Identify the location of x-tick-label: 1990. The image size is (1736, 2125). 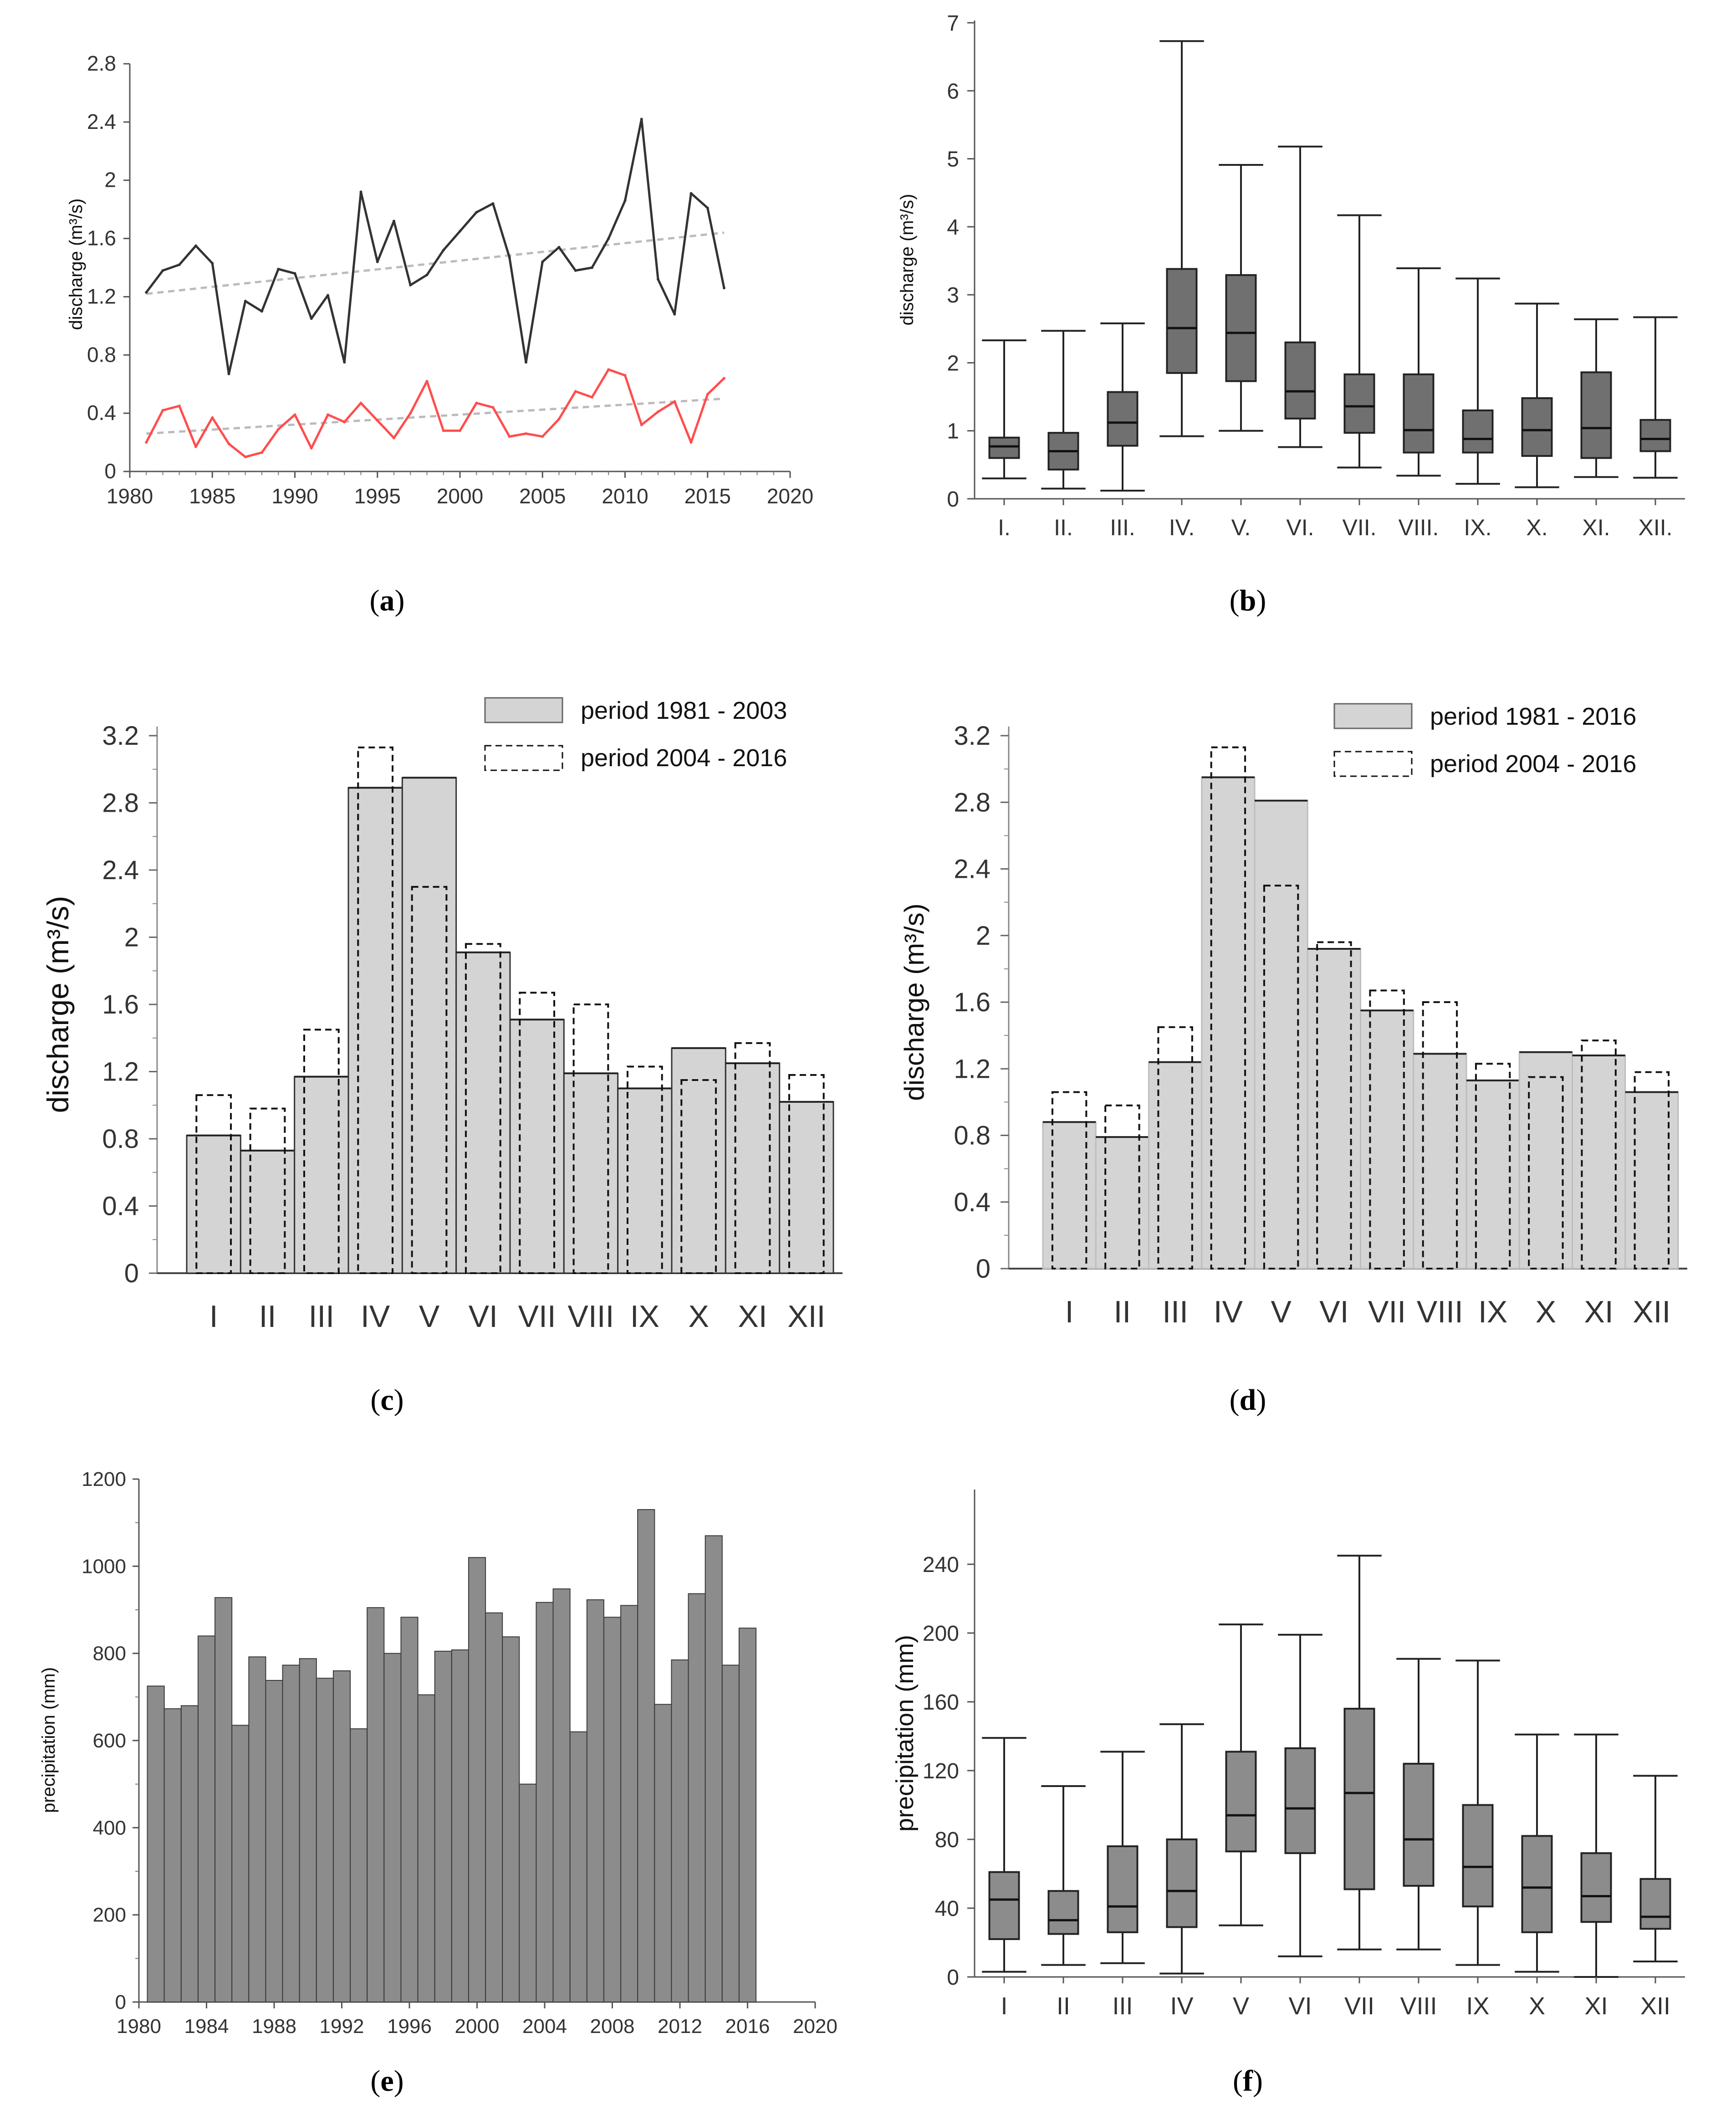
(294, 496).